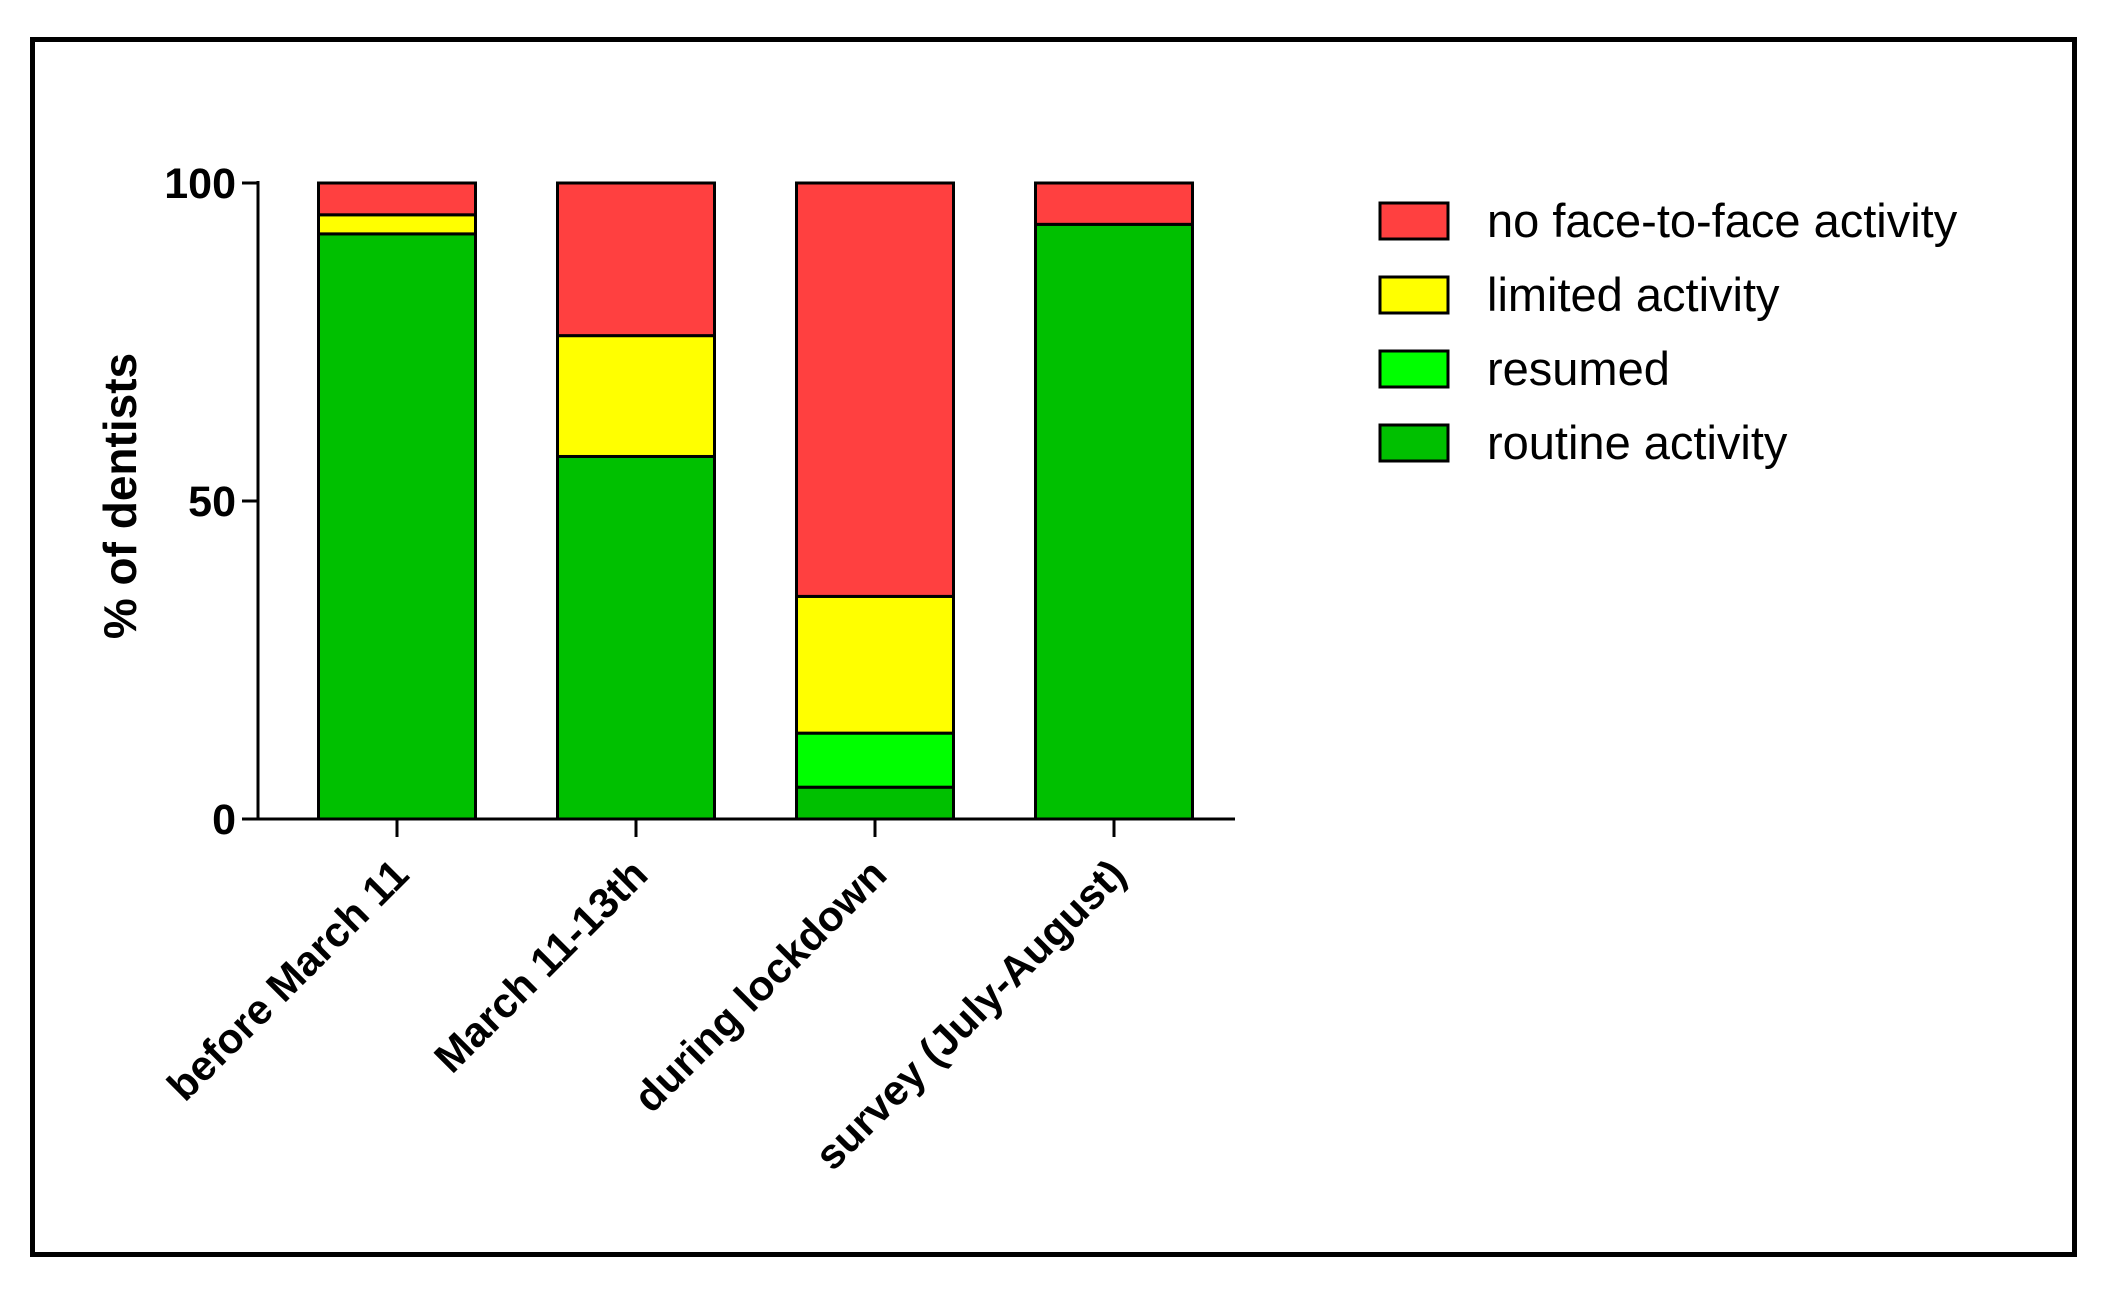 This screenshot has height=1296, width=2108. I want to click on legend-label-4: routine activity, so click(1637, 442).